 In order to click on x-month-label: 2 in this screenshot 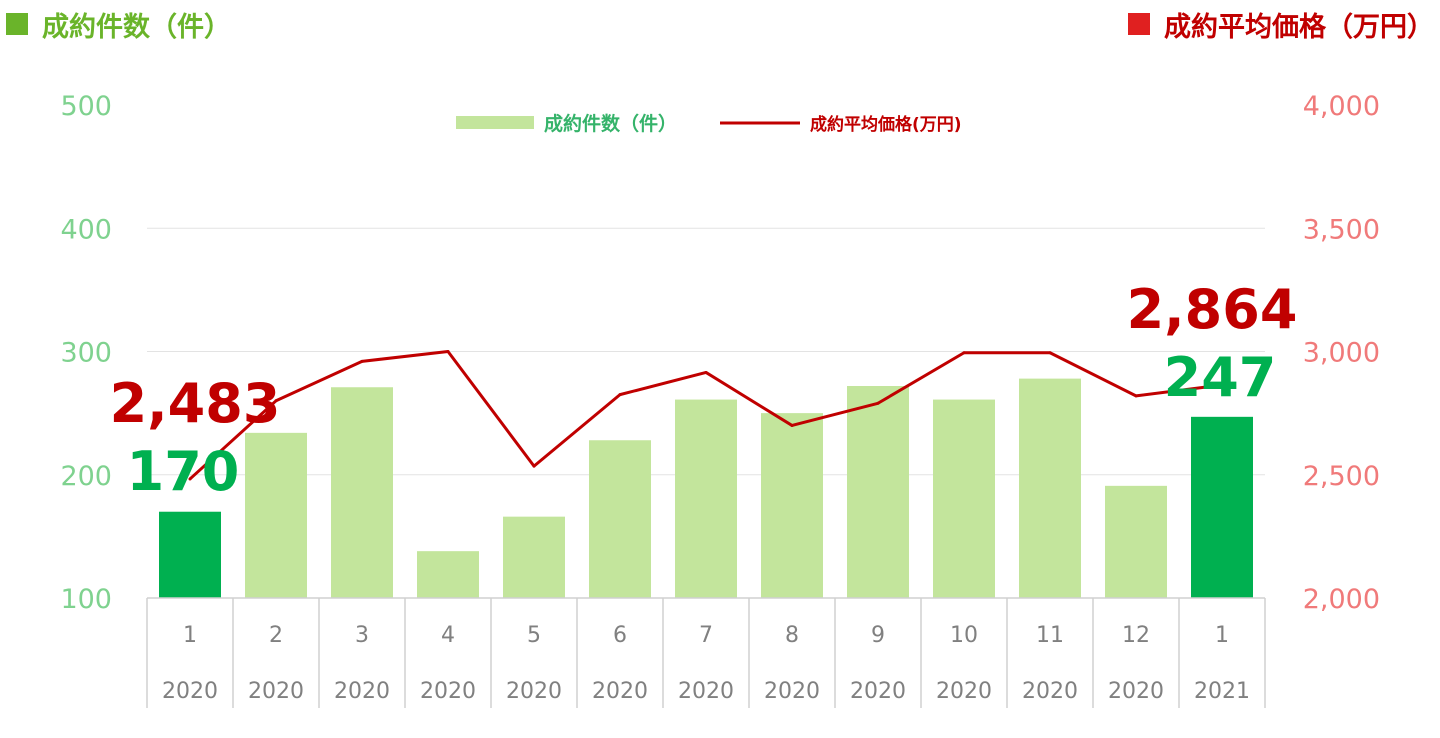, I will do `click(276, 635)`.